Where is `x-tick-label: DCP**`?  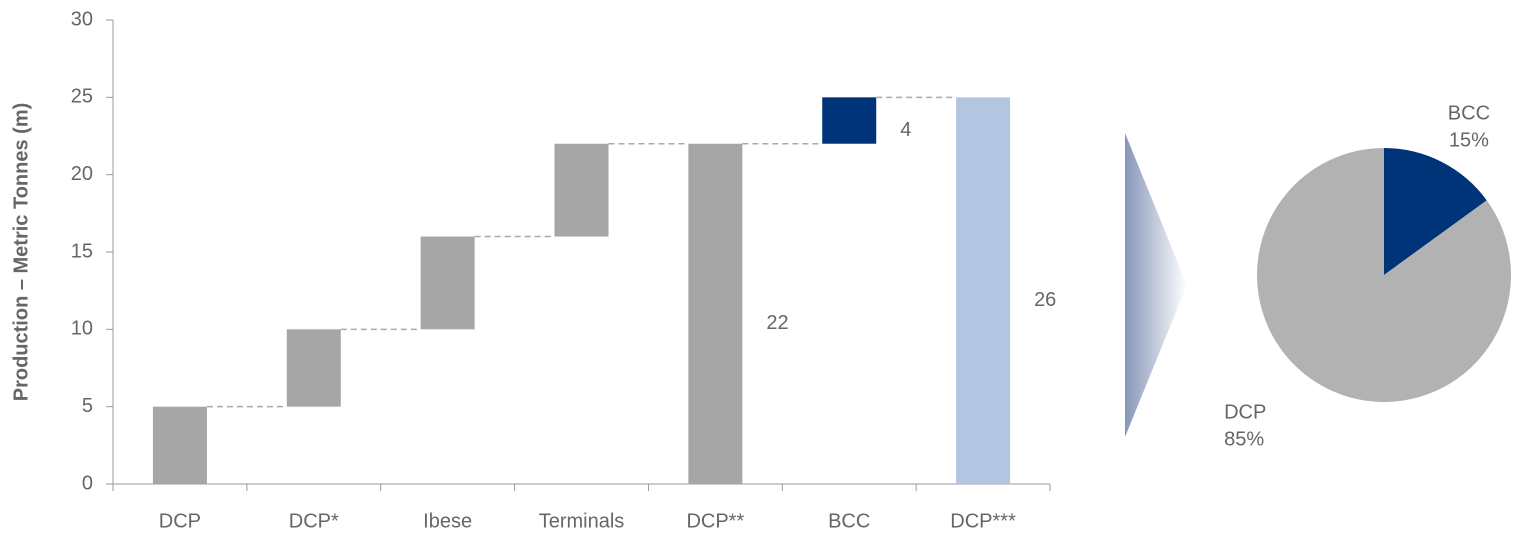
x-tick-label: DCP** is located at coordinates (715, 521).